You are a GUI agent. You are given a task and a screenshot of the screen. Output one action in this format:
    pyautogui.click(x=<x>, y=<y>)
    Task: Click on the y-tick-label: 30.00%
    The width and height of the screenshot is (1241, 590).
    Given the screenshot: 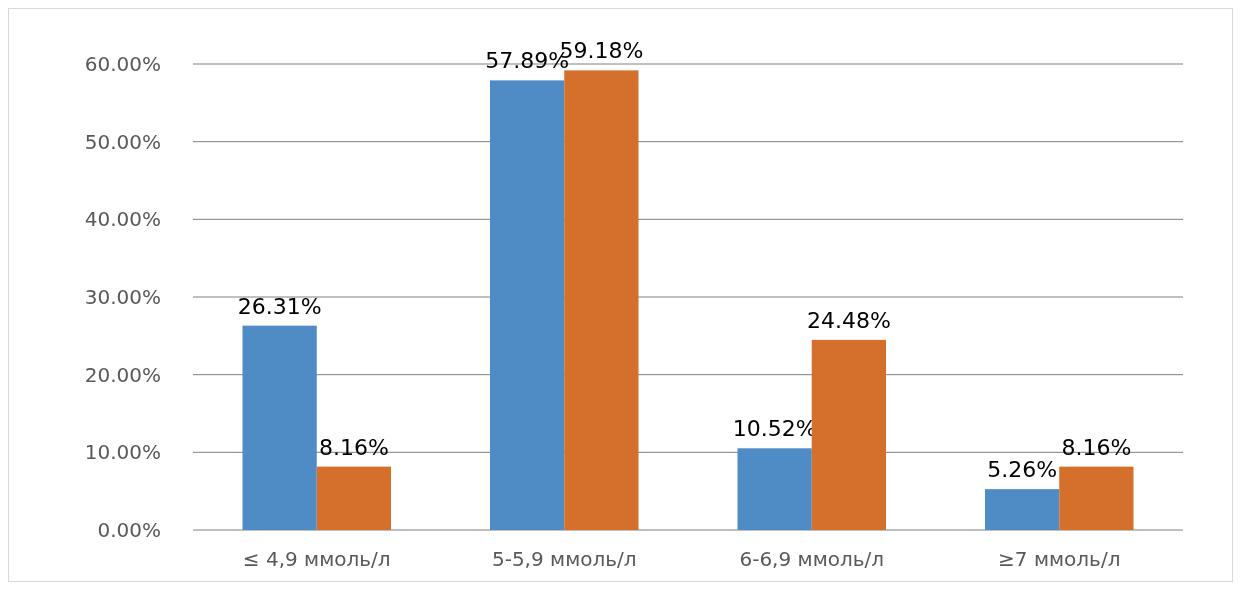 What is the action you would take?
    pyautogui.click(x=122, y=297)
    